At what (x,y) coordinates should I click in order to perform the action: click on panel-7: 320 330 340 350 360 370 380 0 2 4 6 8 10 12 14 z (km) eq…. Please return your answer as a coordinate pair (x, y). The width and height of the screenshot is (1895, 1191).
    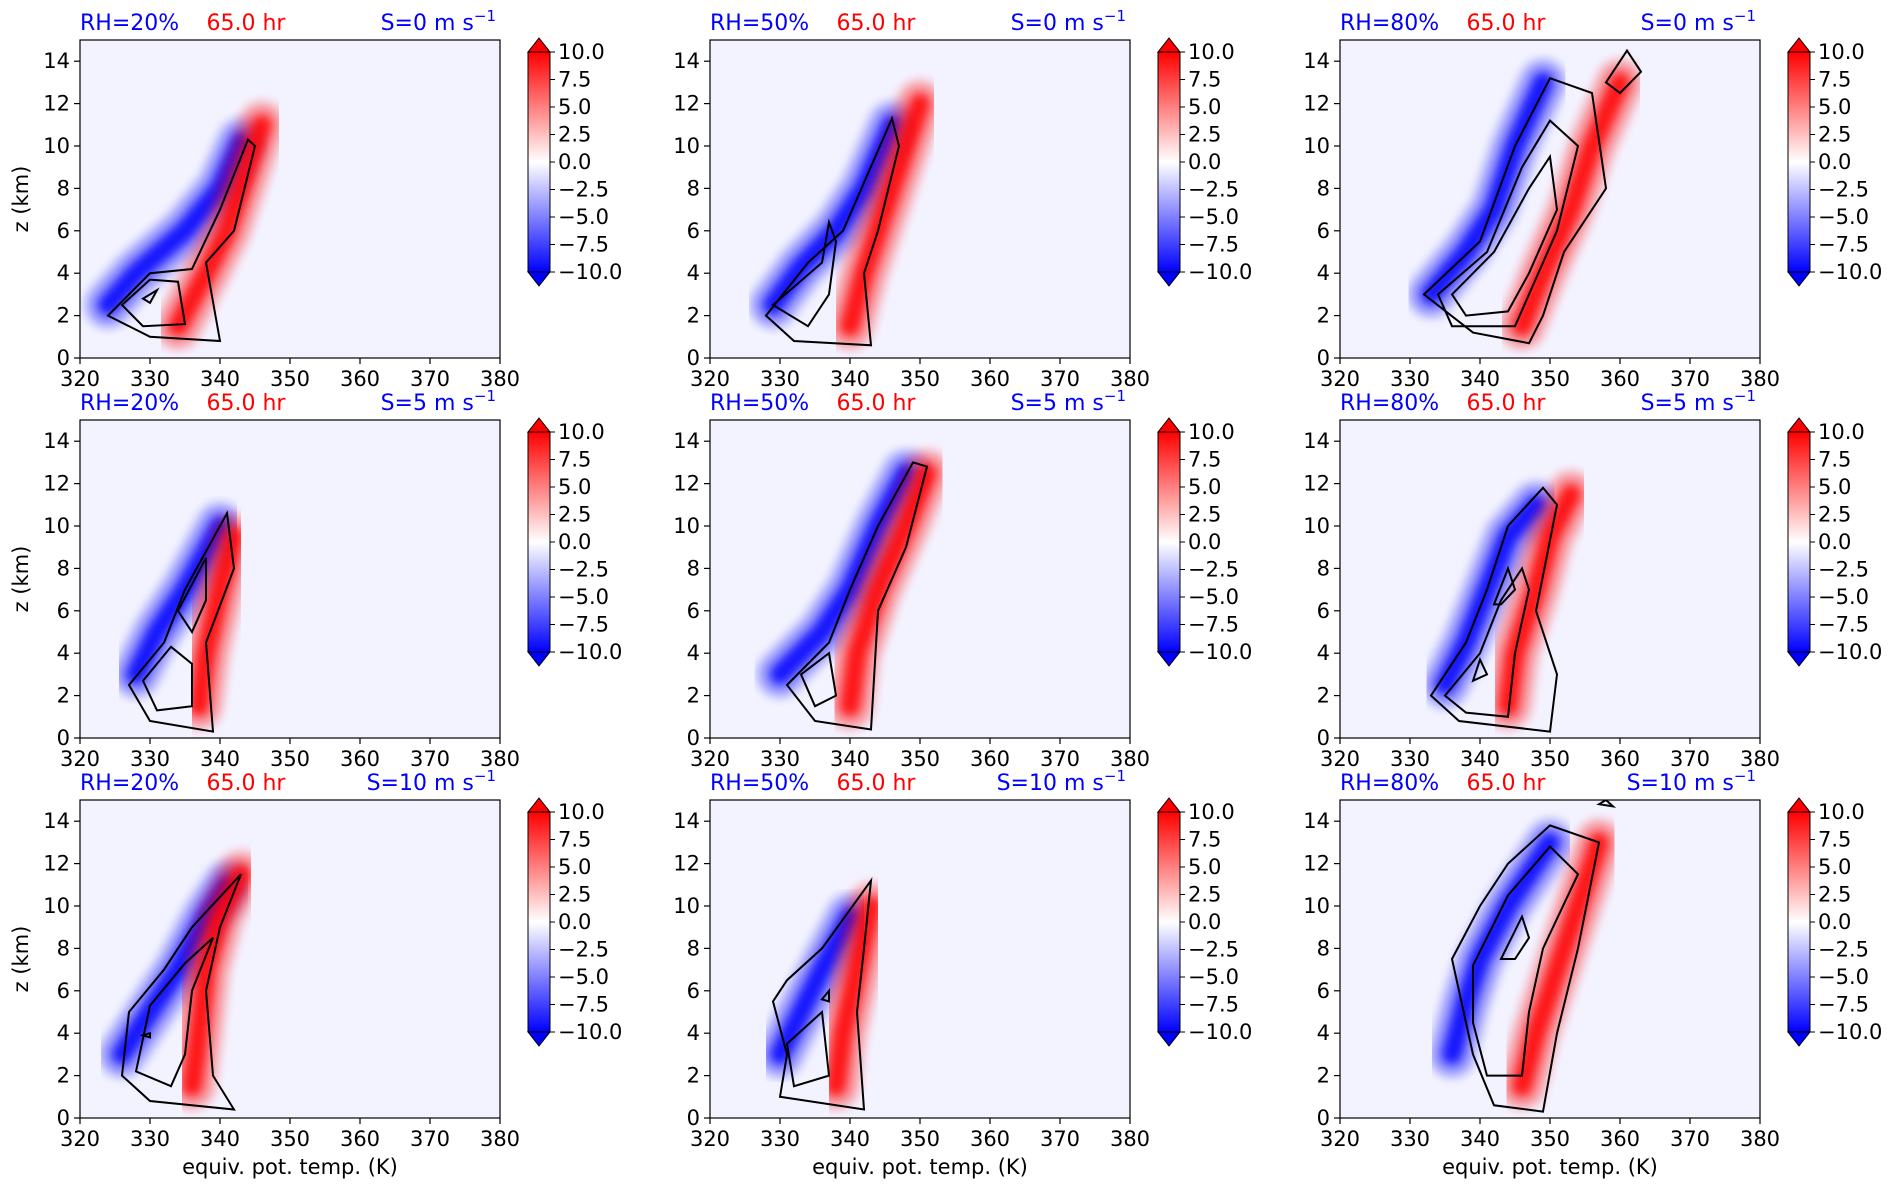
    Looking at the image, I should click on (315, 973).